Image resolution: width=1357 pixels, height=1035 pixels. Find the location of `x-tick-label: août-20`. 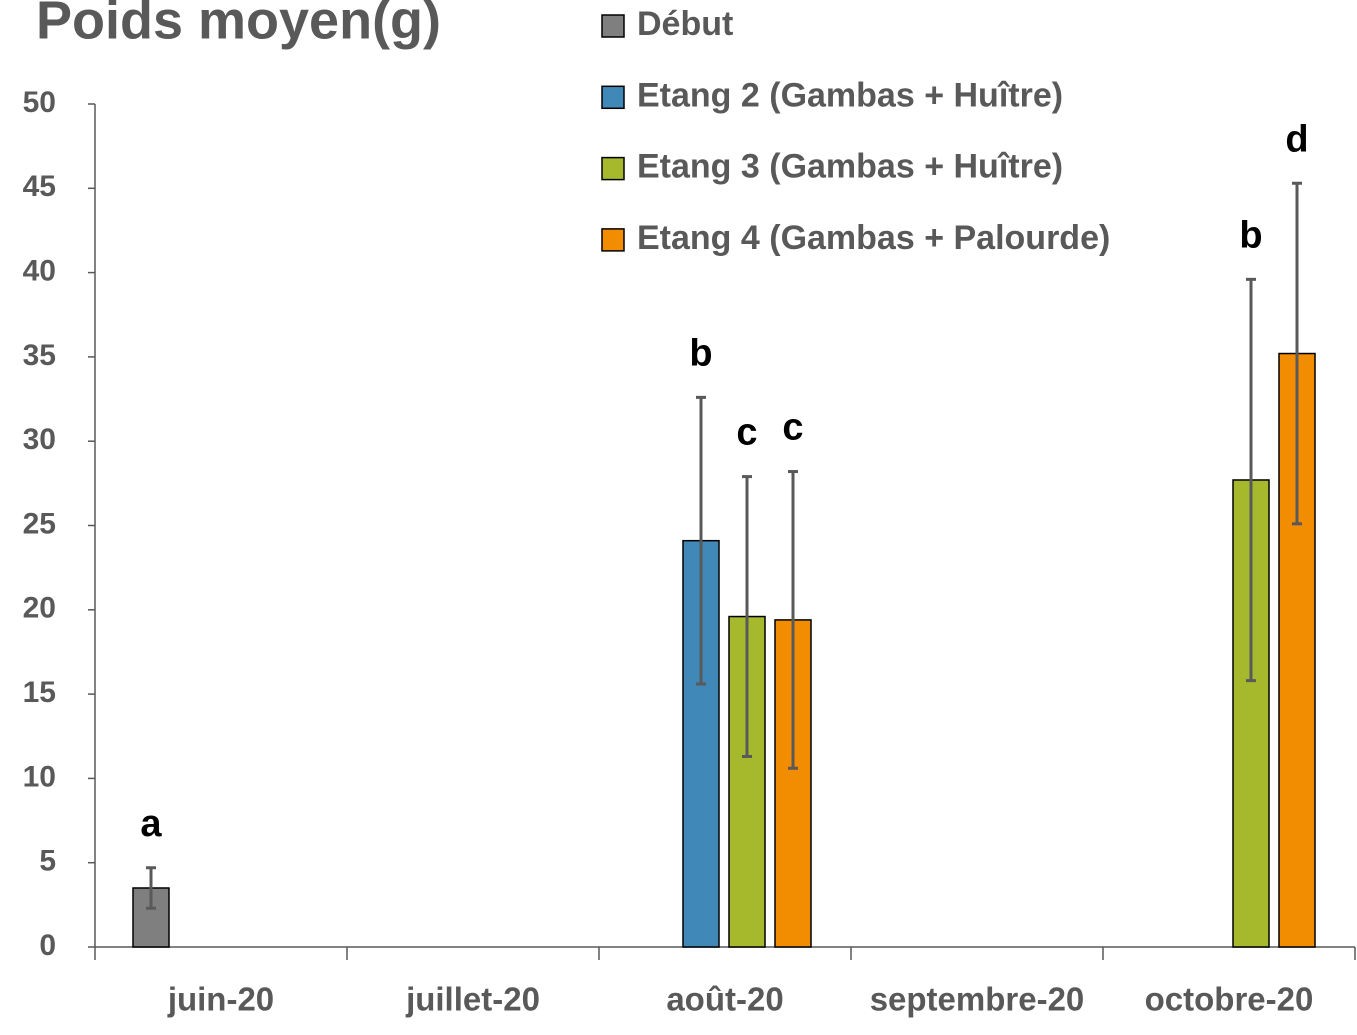

x-tick-label: août-20 is located at coordinates (724, 999).